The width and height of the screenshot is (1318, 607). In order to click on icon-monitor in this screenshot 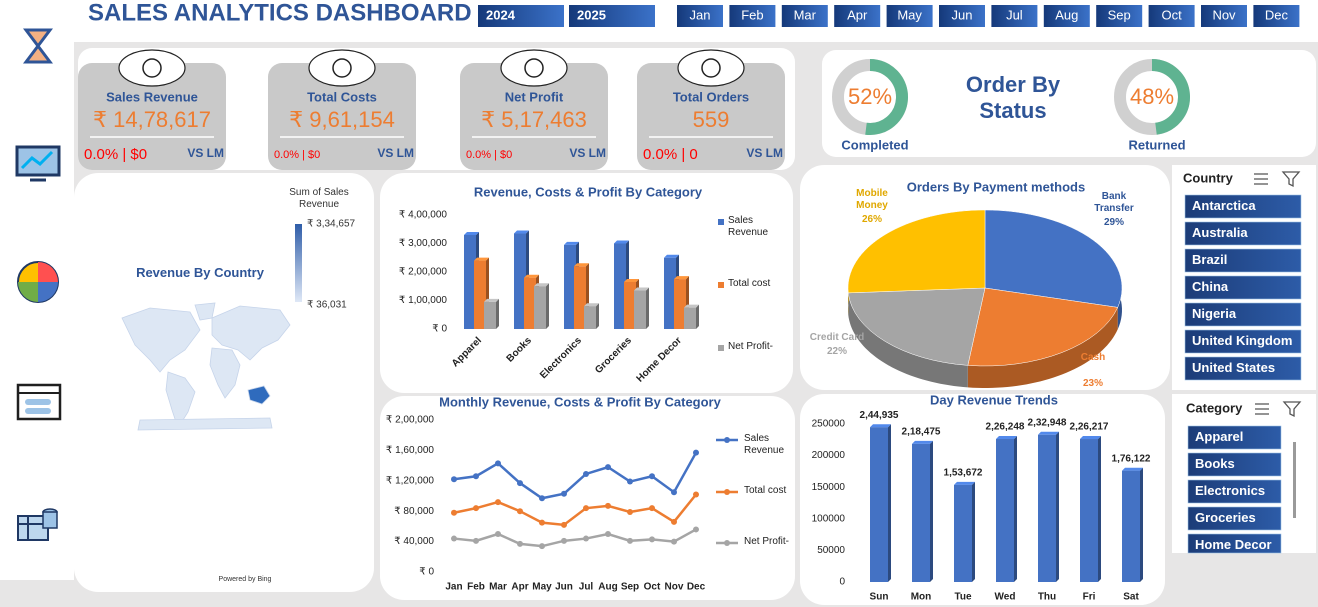, I will do `click(38, 163)`.